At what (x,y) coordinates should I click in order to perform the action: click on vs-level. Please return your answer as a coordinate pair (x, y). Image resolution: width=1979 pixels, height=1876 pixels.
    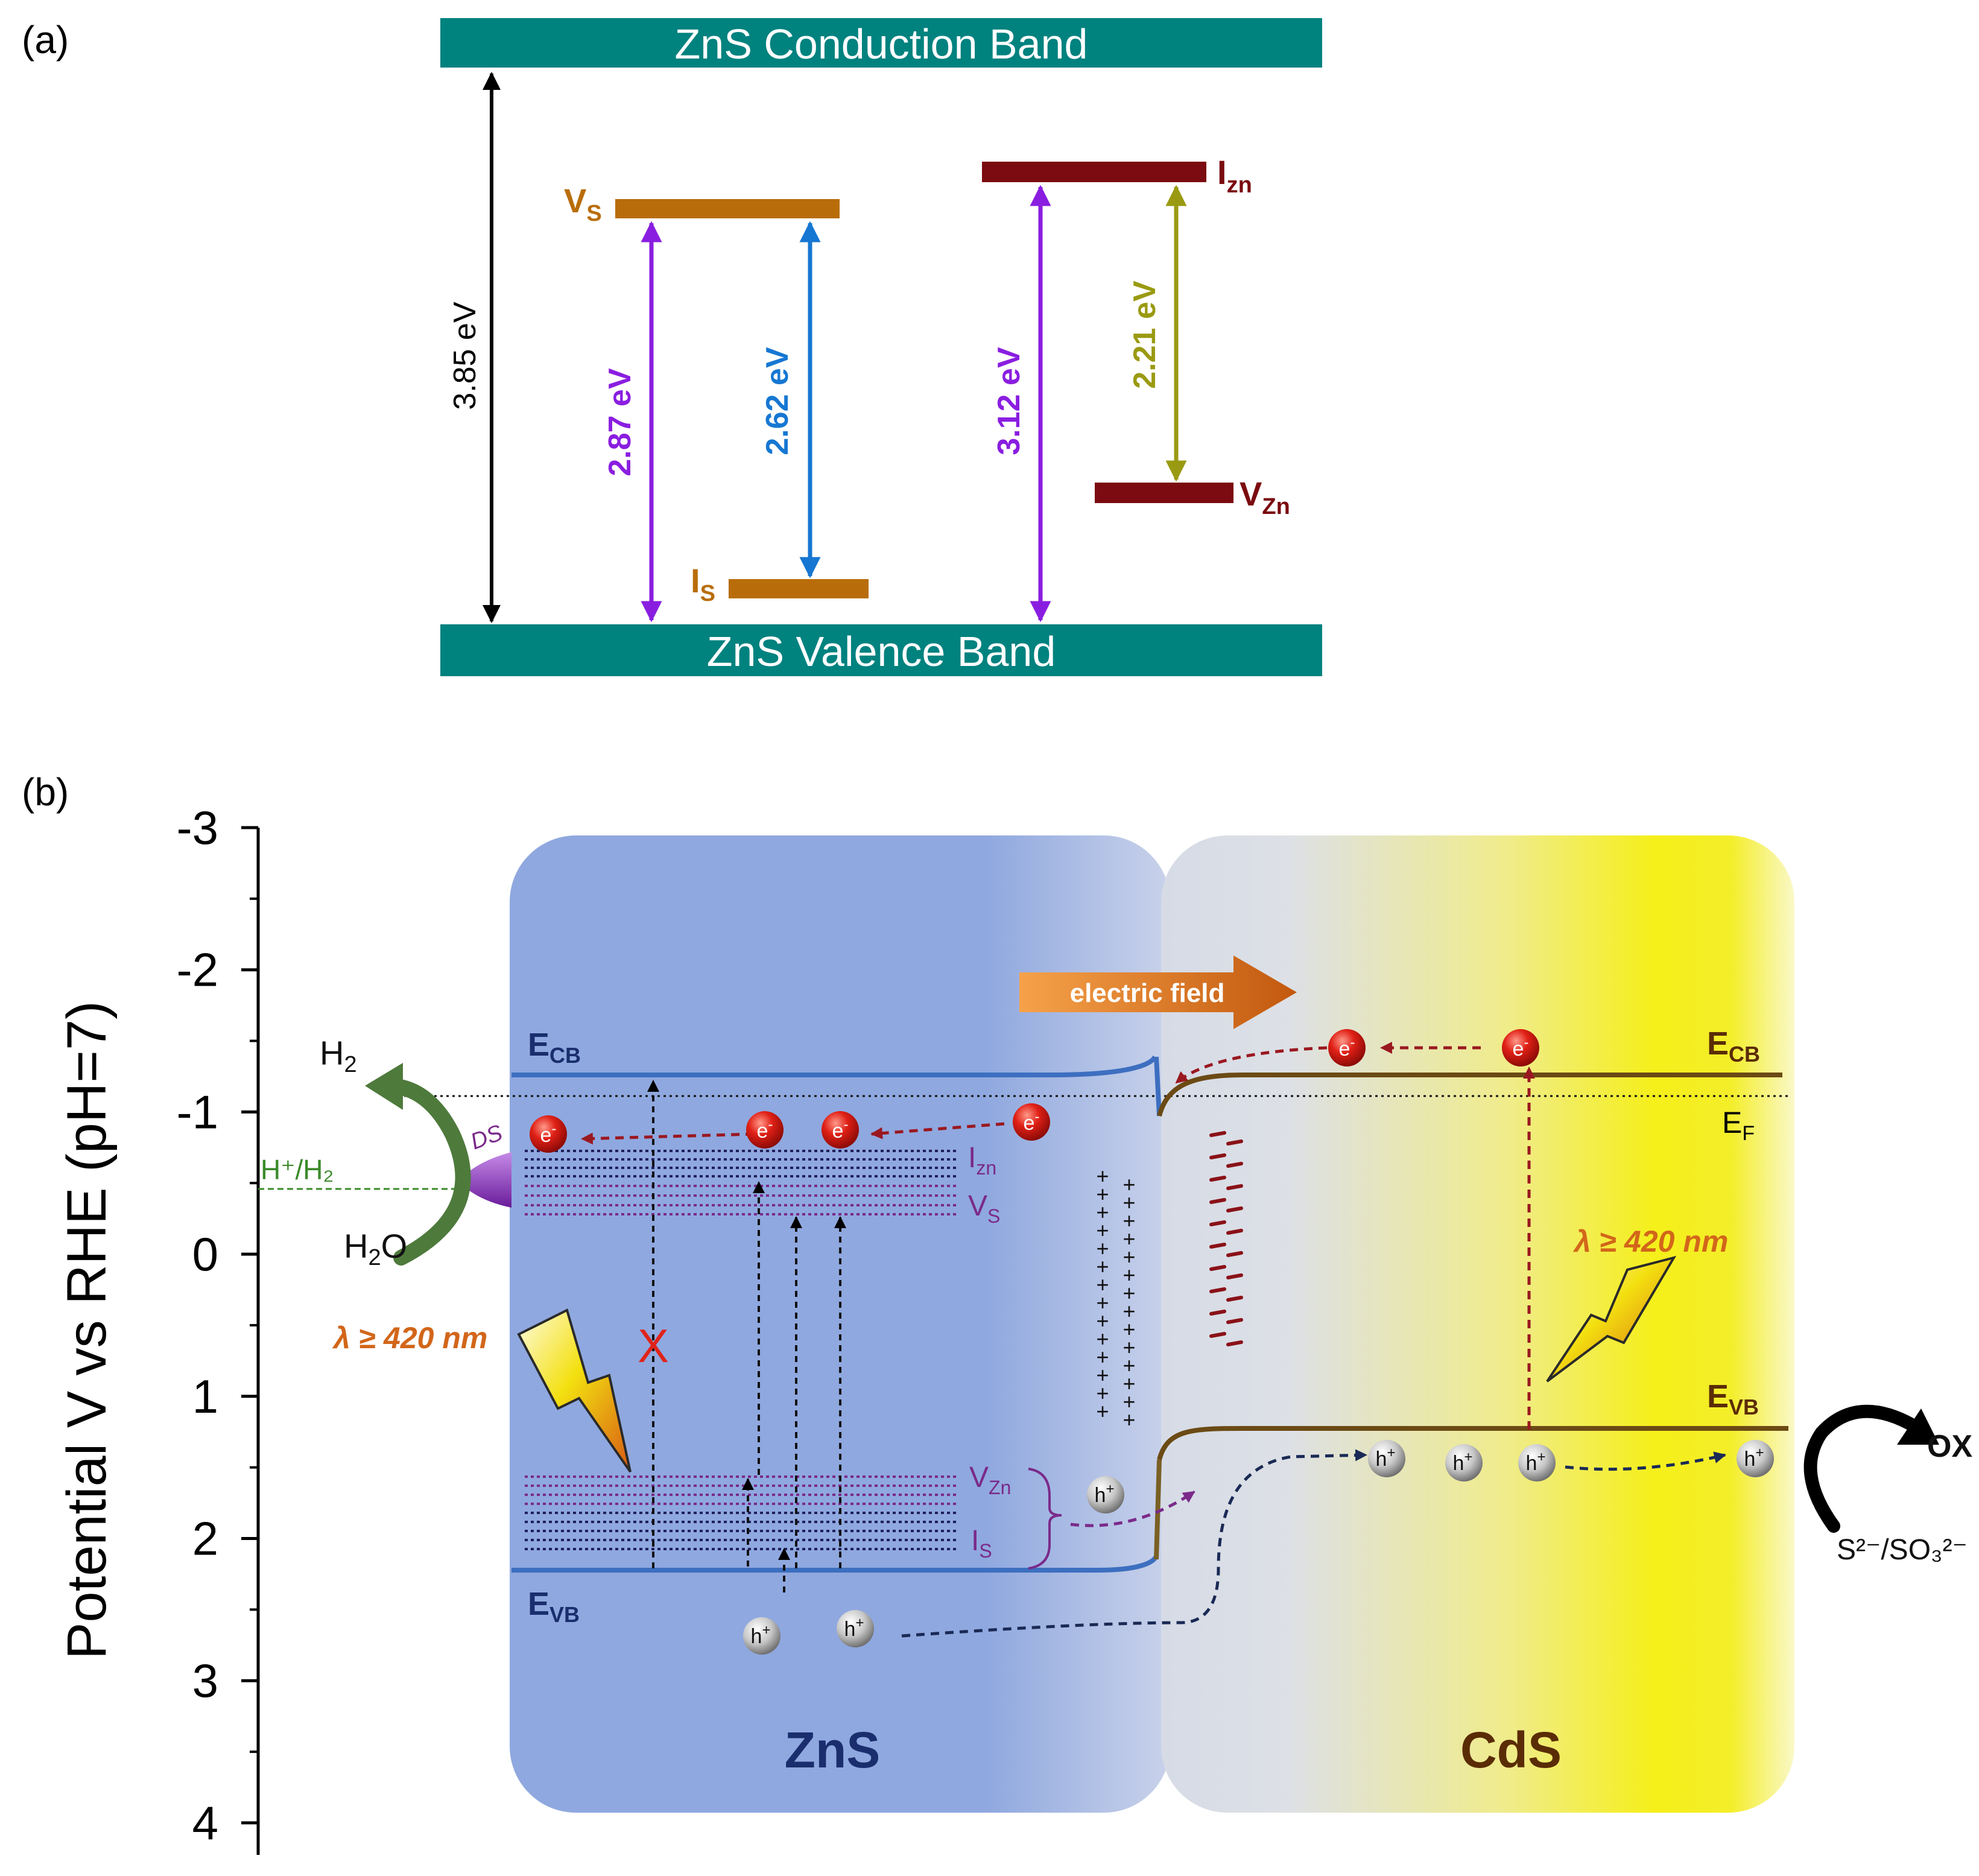
    Looking at the image, I should click on (727, 208).